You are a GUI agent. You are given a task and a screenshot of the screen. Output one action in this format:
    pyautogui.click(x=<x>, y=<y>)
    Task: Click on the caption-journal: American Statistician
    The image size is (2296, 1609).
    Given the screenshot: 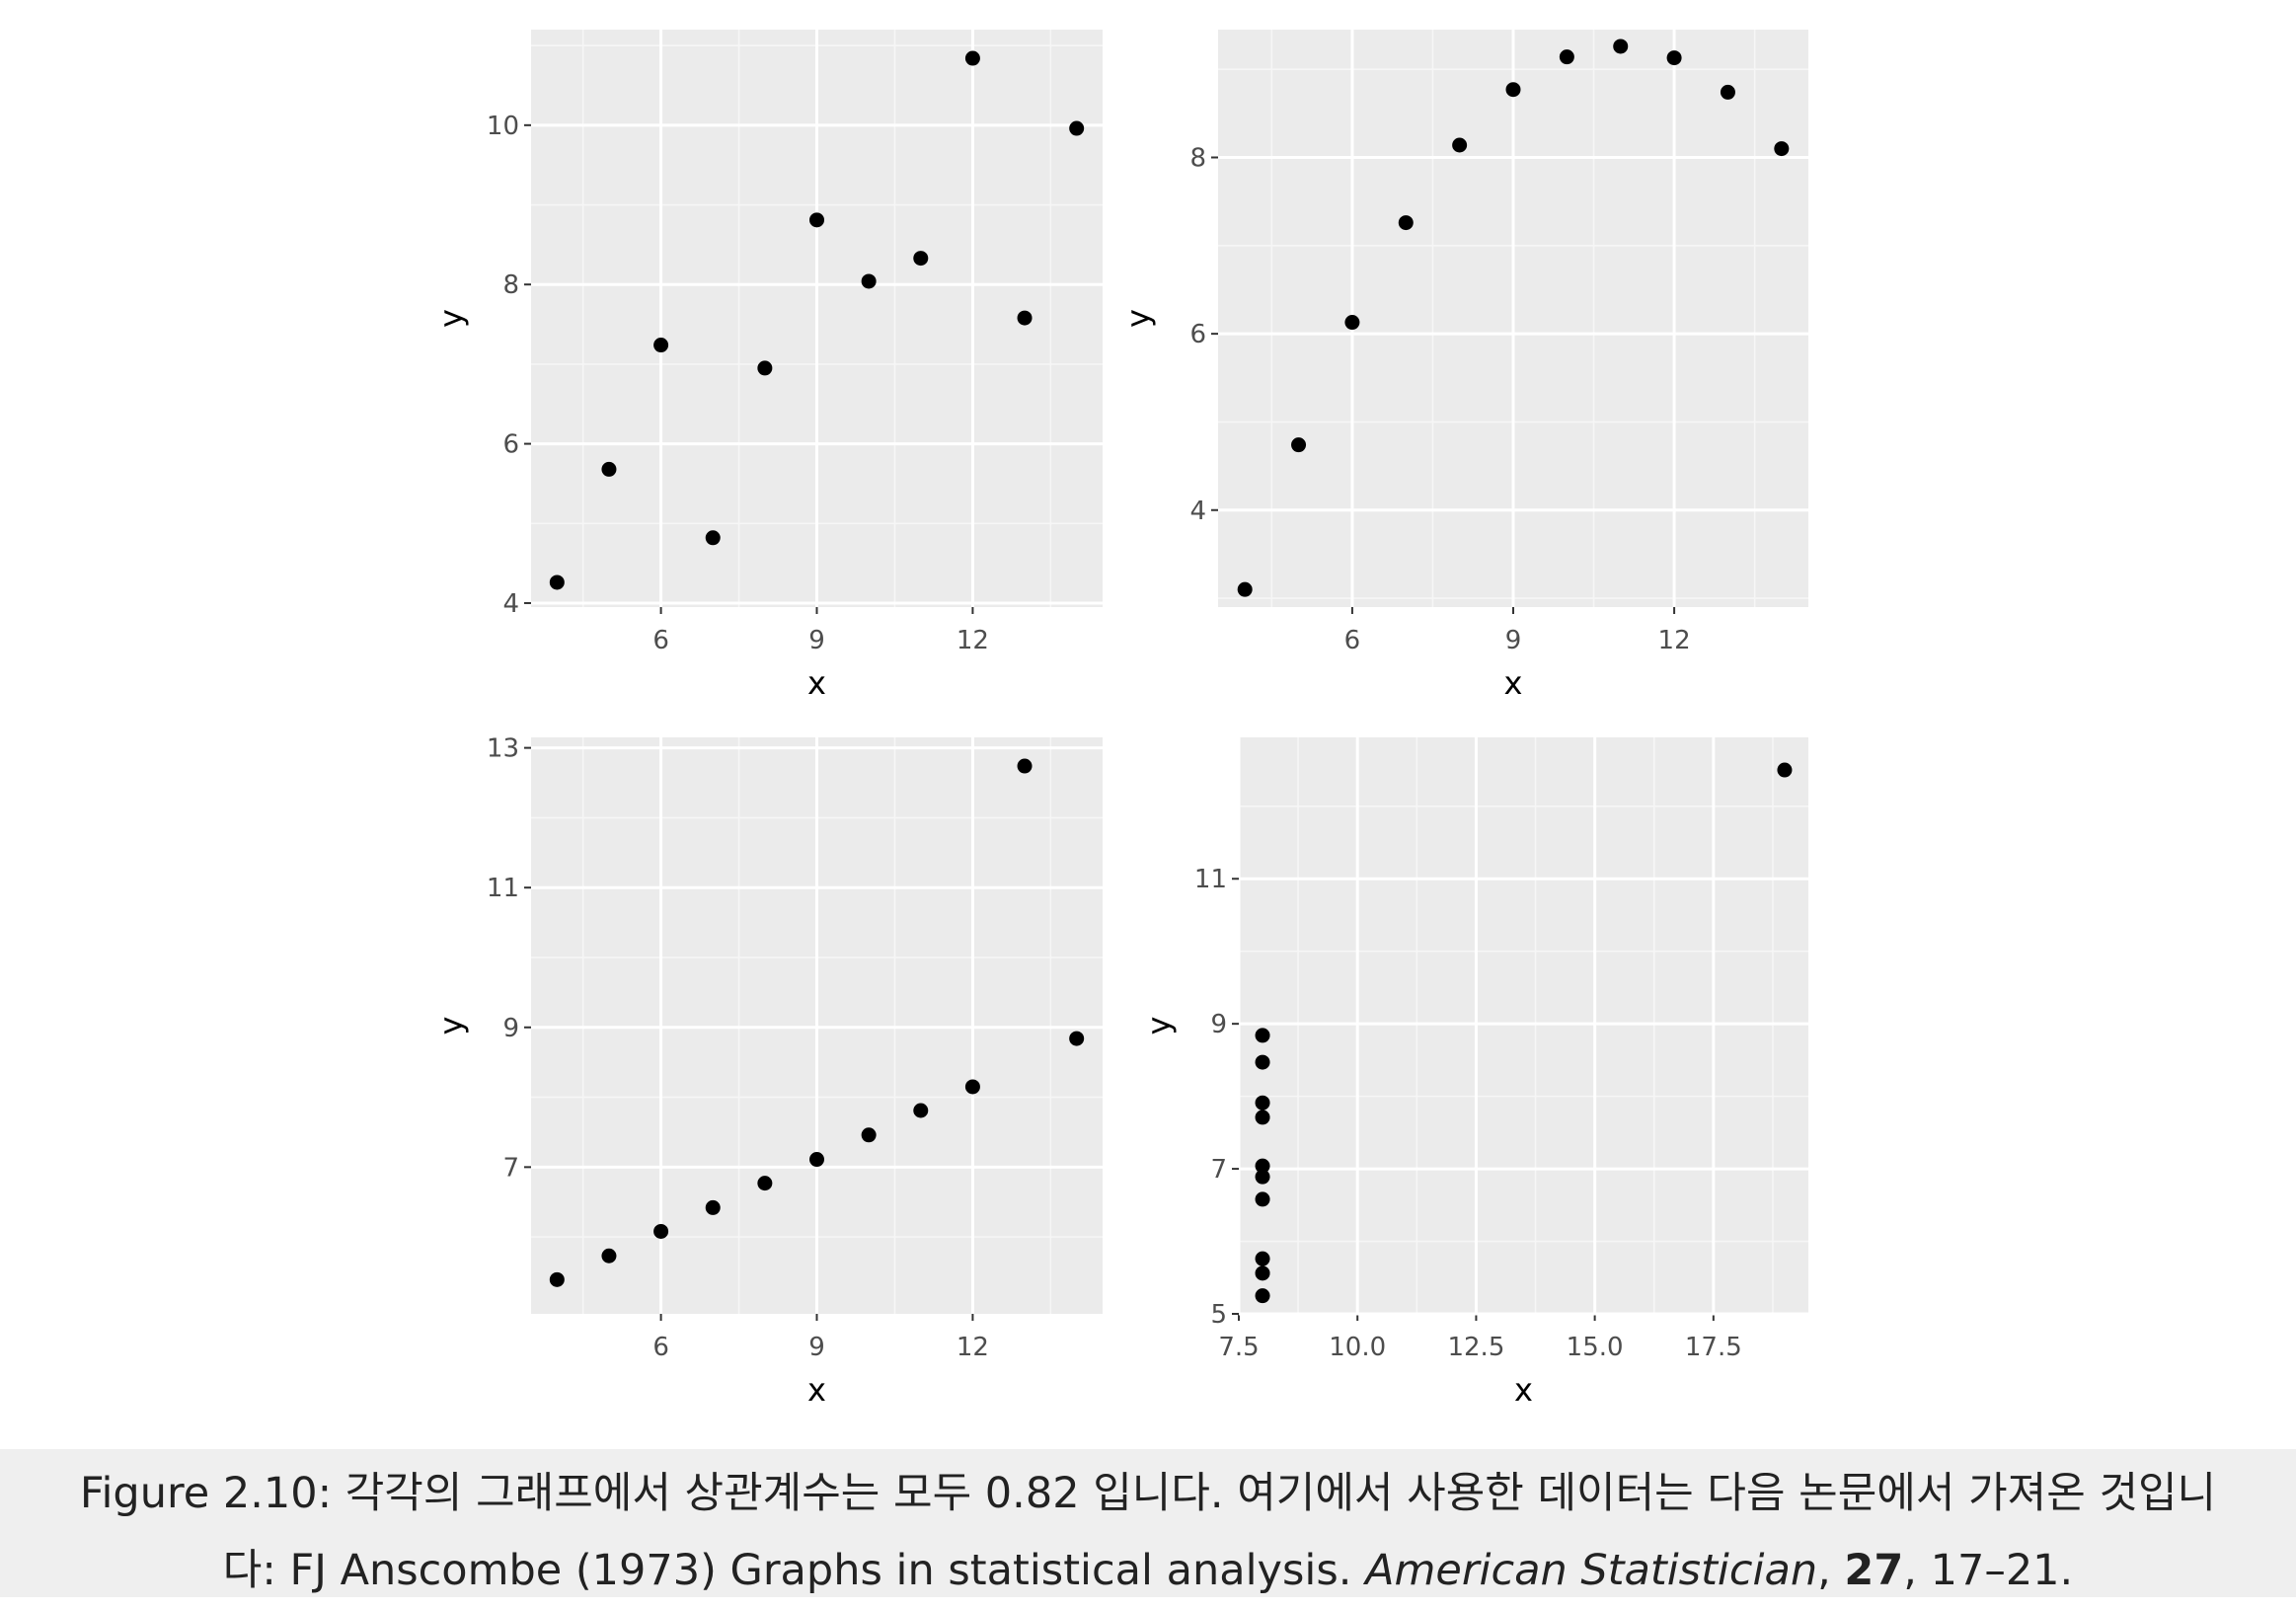 What is the action you would take?
    pyautogui.click(x=1591, y=1570)
    